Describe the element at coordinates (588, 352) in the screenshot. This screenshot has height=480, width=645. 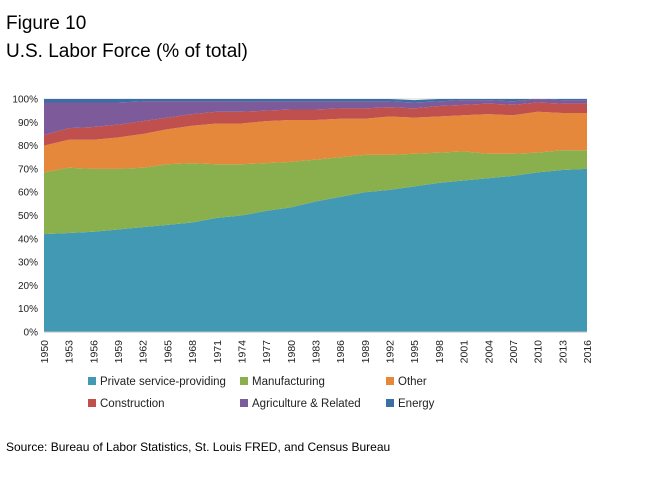
I see `x-tick-label: 2016` at that location.